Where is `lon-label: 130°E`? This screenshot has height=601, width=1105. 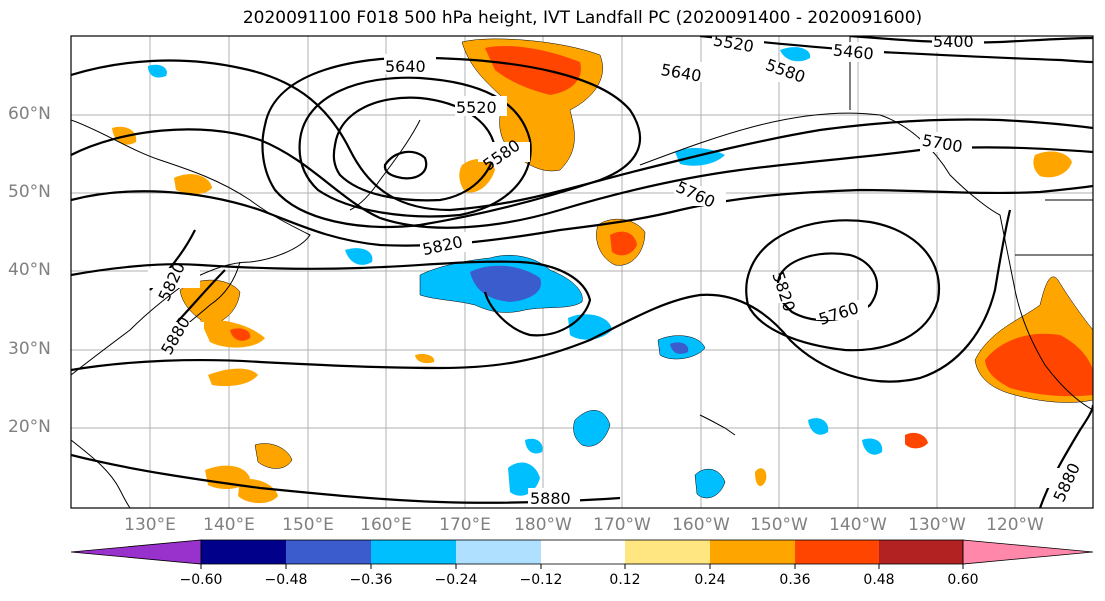 lon-label: 130°E is located at coordinates (150, 525).